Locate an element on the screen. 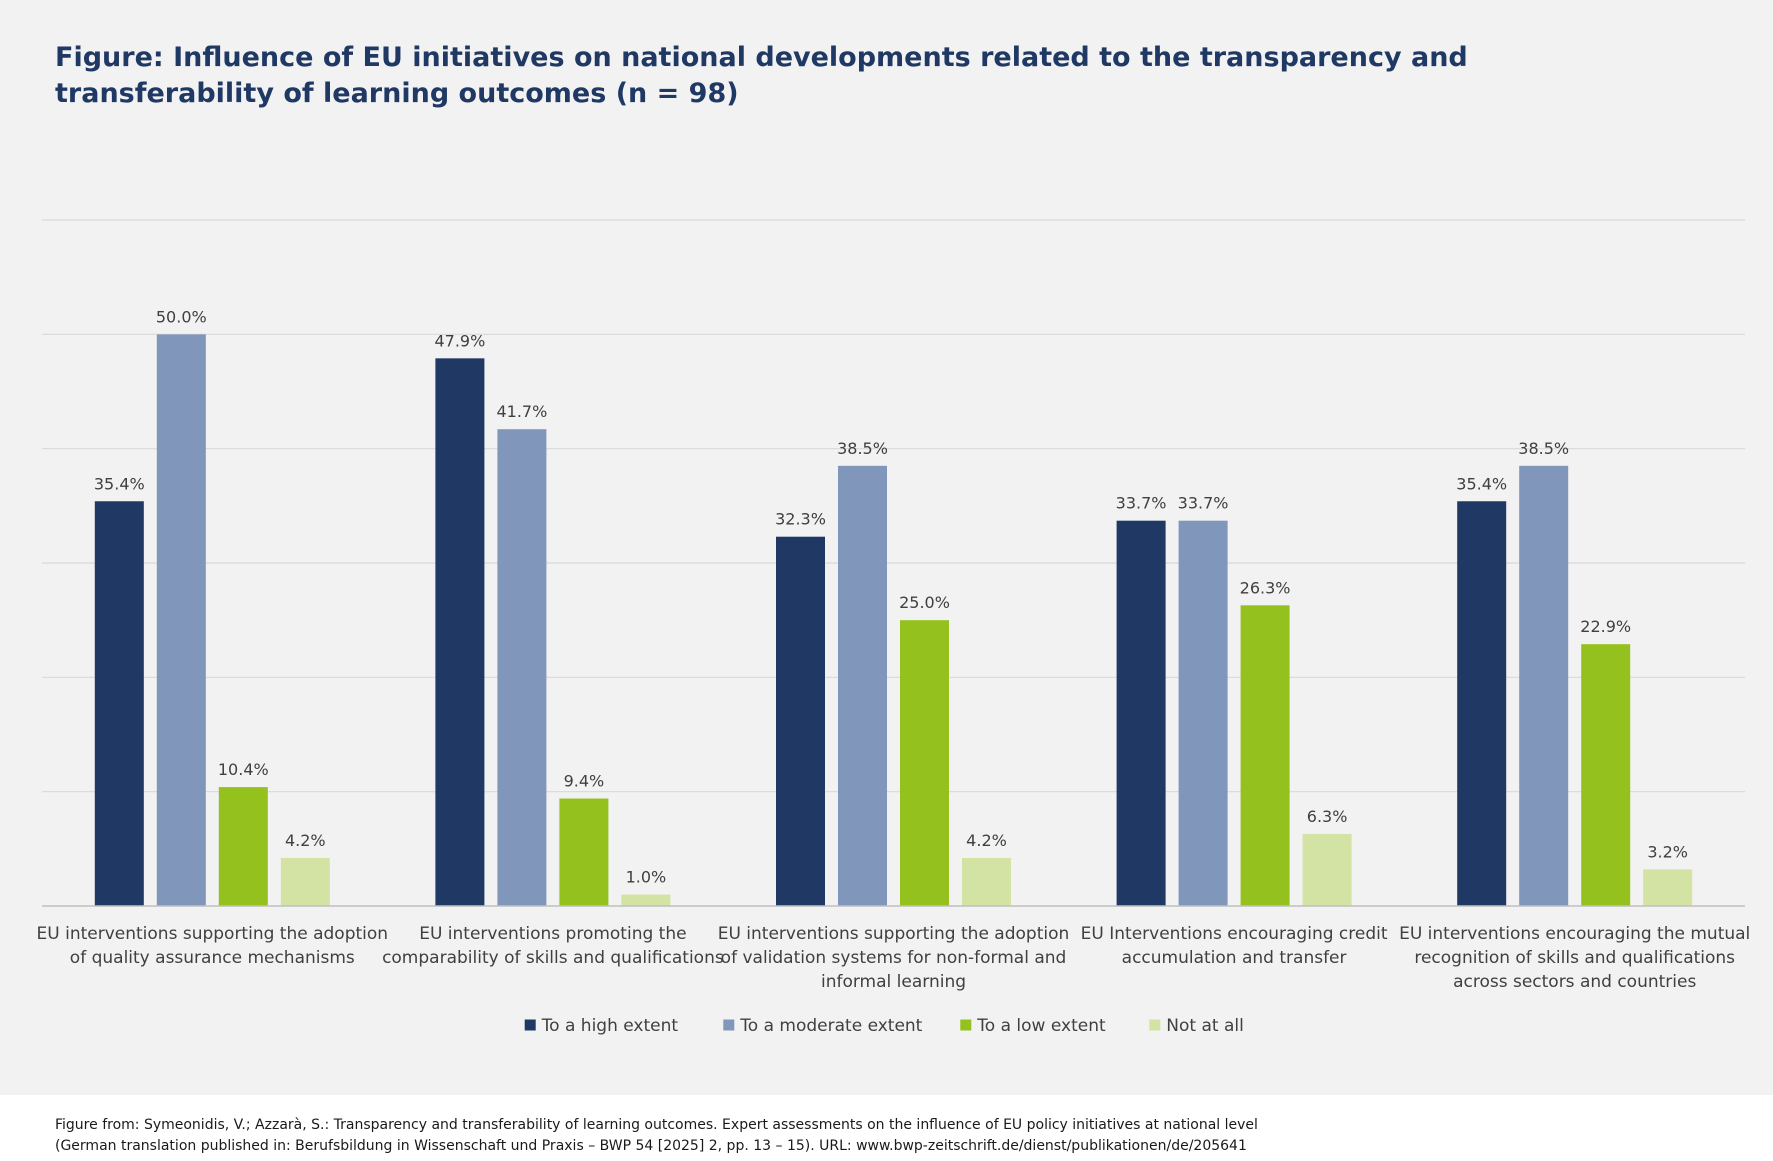 The height and width of the screenshot is (1161, 1773). category-label: EU Interventions encouraging credit is located at coordinates (1234, 934).